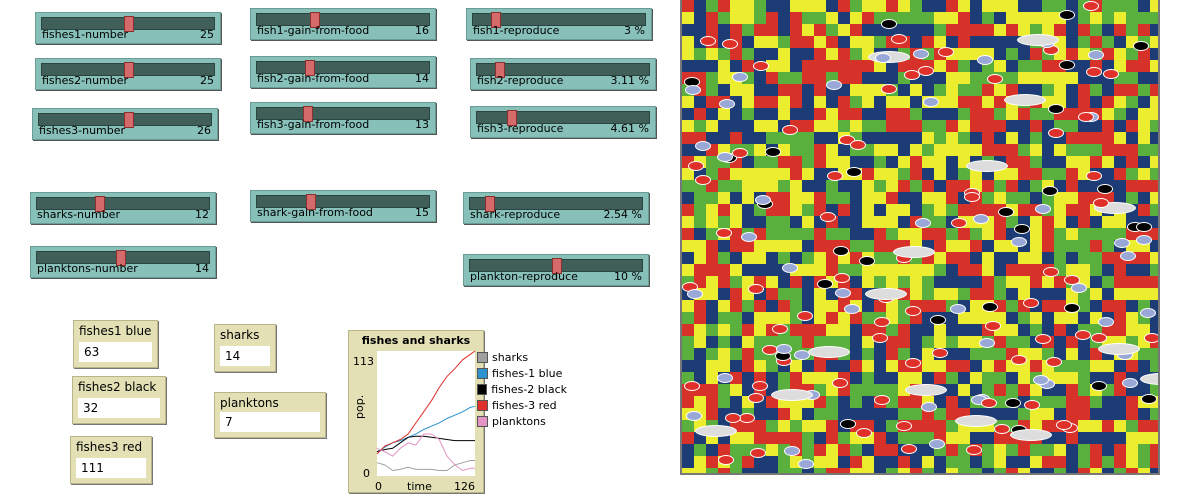 The height and width of the screenshot is (499, 1200). I want to click on monitor-value: 32, so click(119, 408).